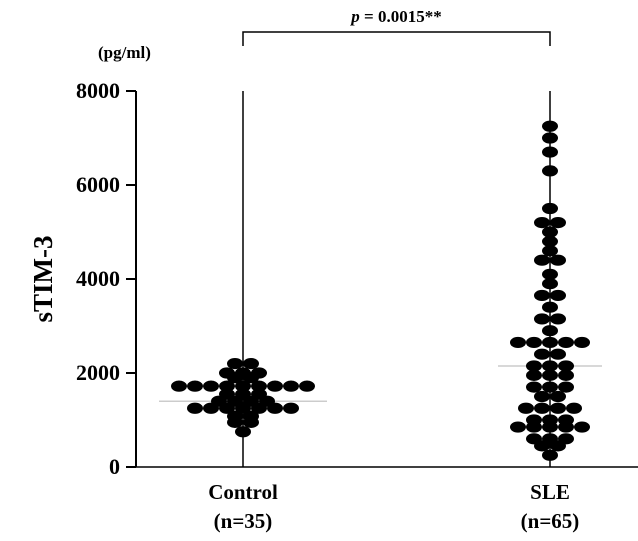 This screenshot has height=541, width=638. What do you see at coordinates (401, 16) in the screenshot?
I see `p-value-text: = 0.0015**` at bounding box center [401, 16].